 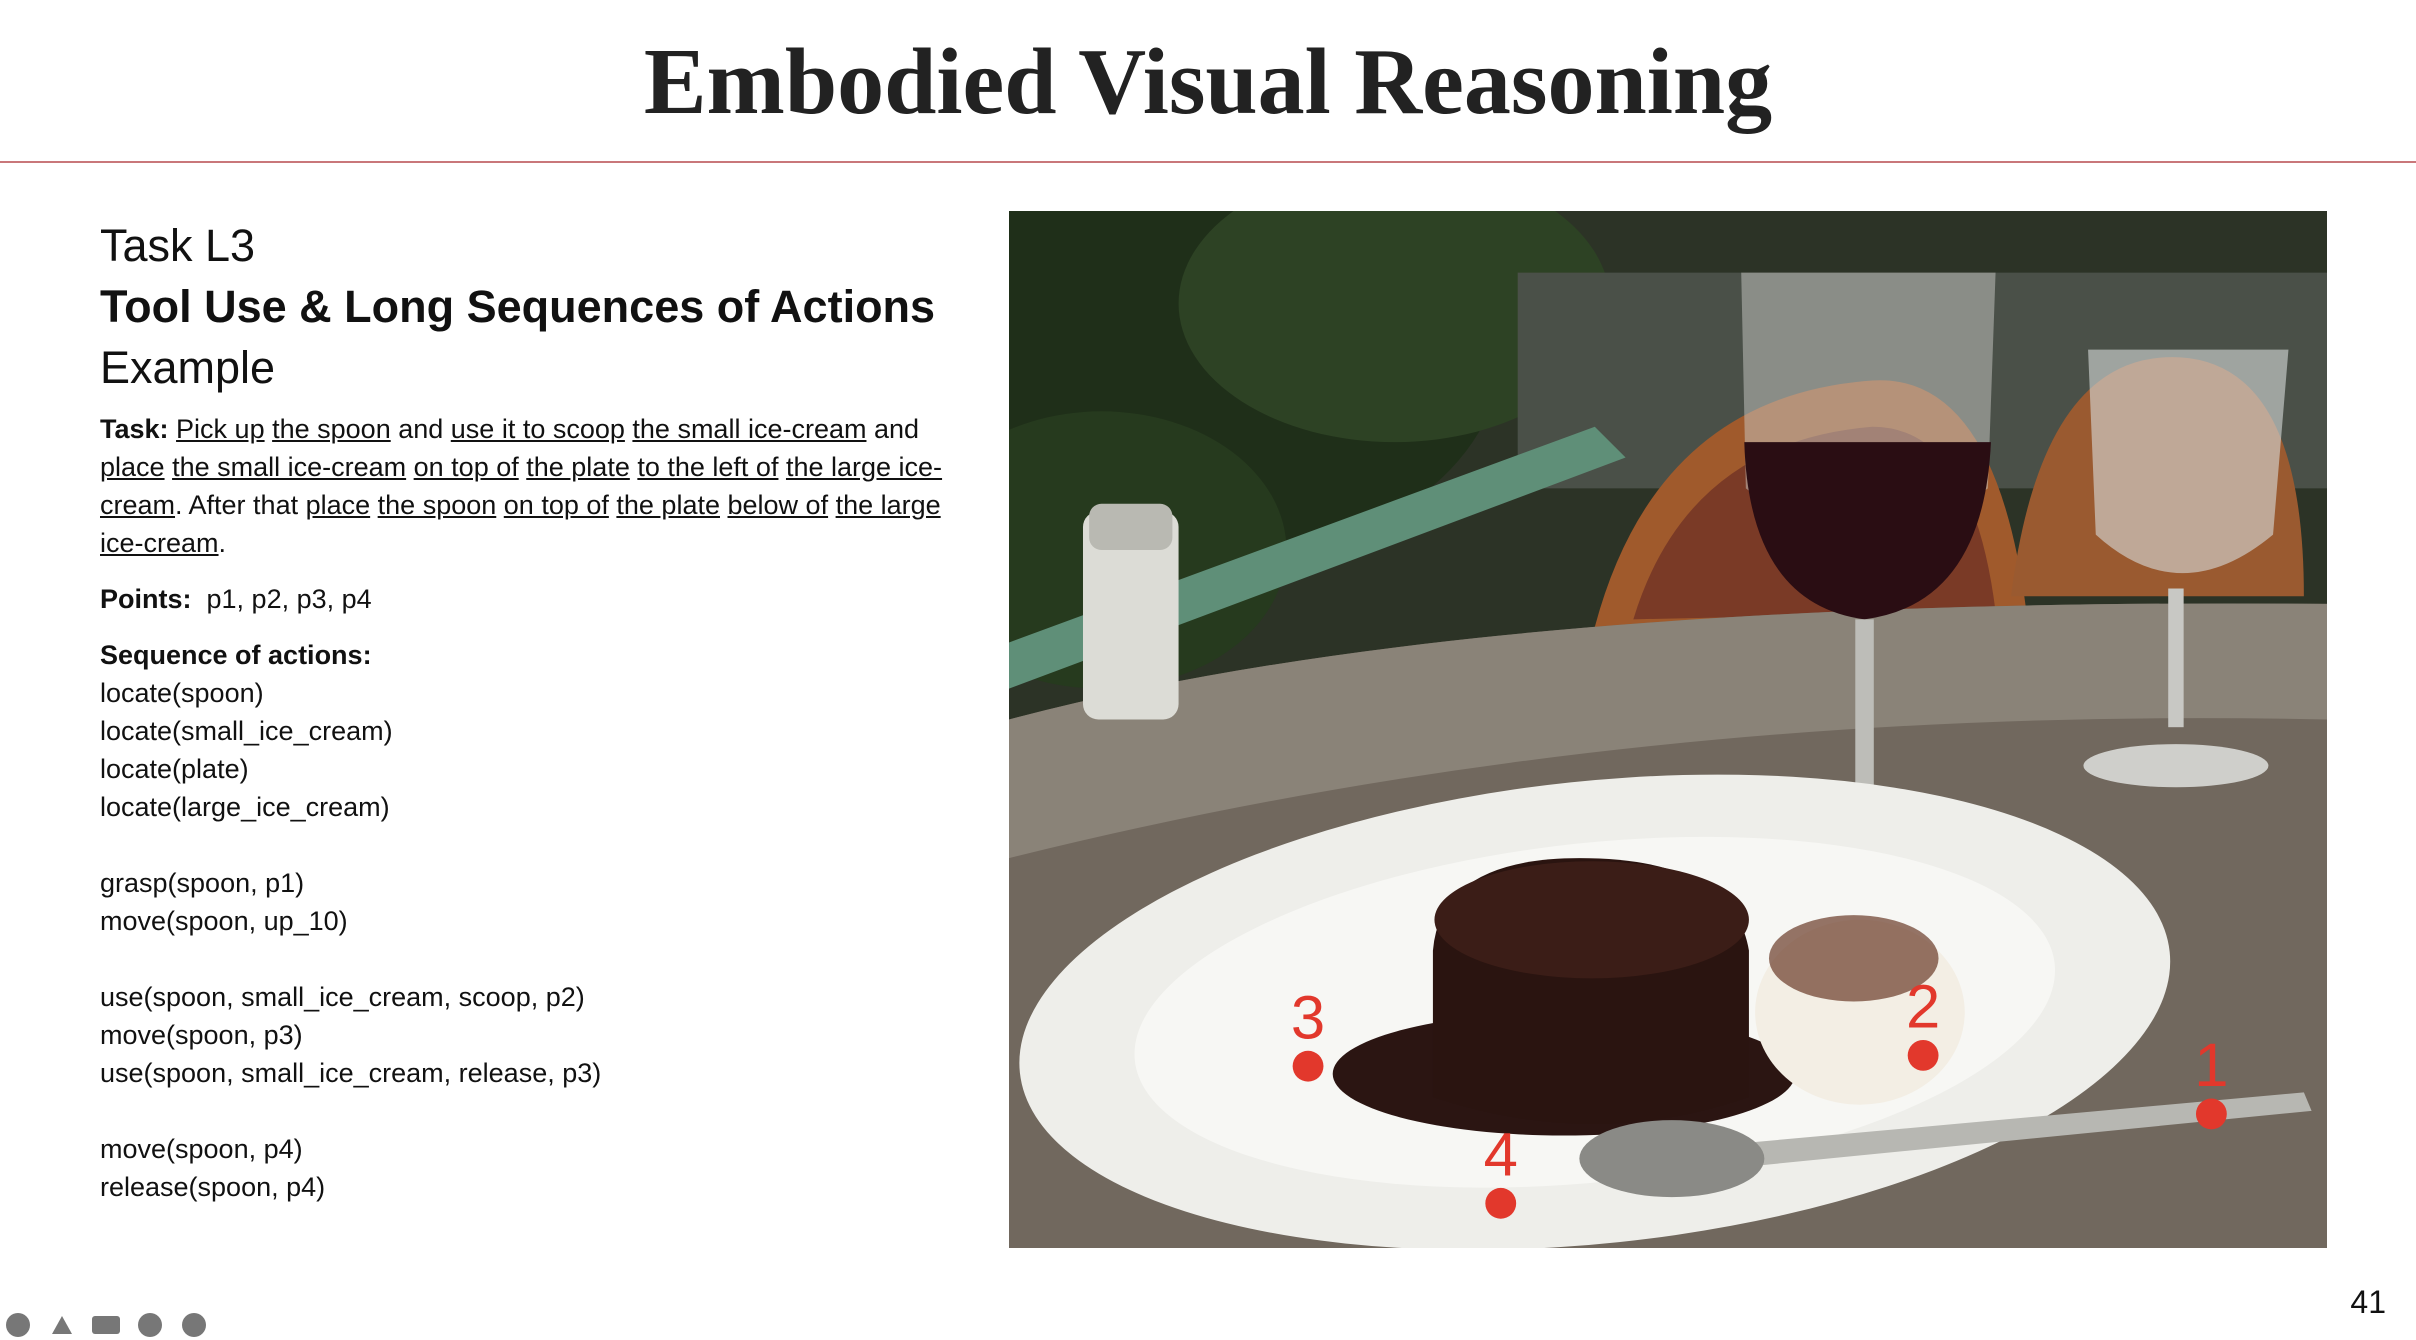 What do you see at coordinates (537, 429) in the screenshot?
I see `task-phrase: use it to scoop` at bounding box center [537, 429].